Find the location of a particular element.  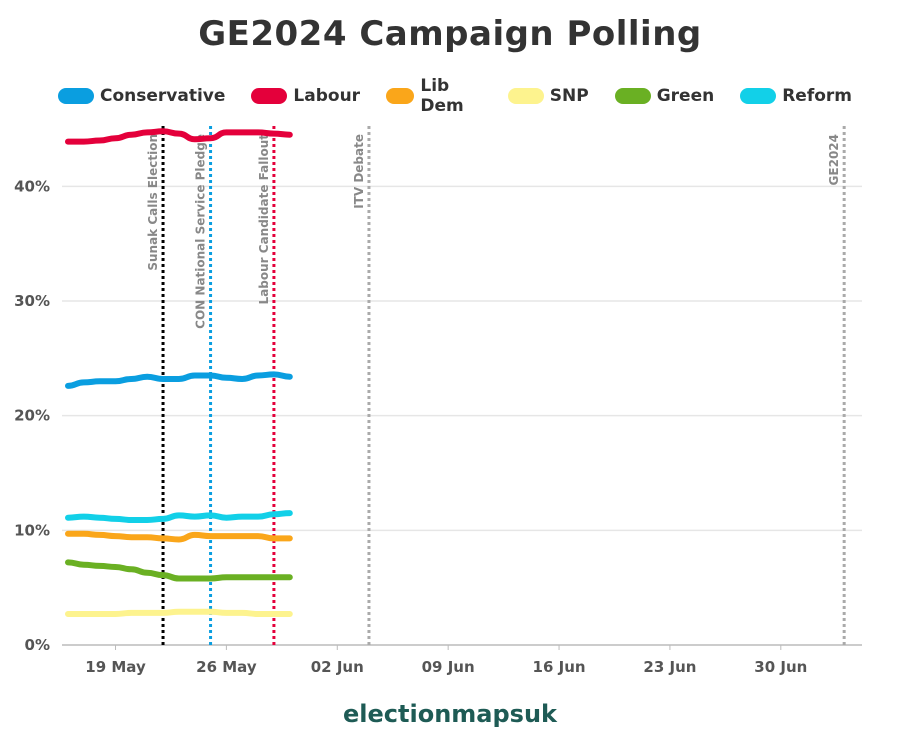

series-line-reform is located at coordinates (179, 516).